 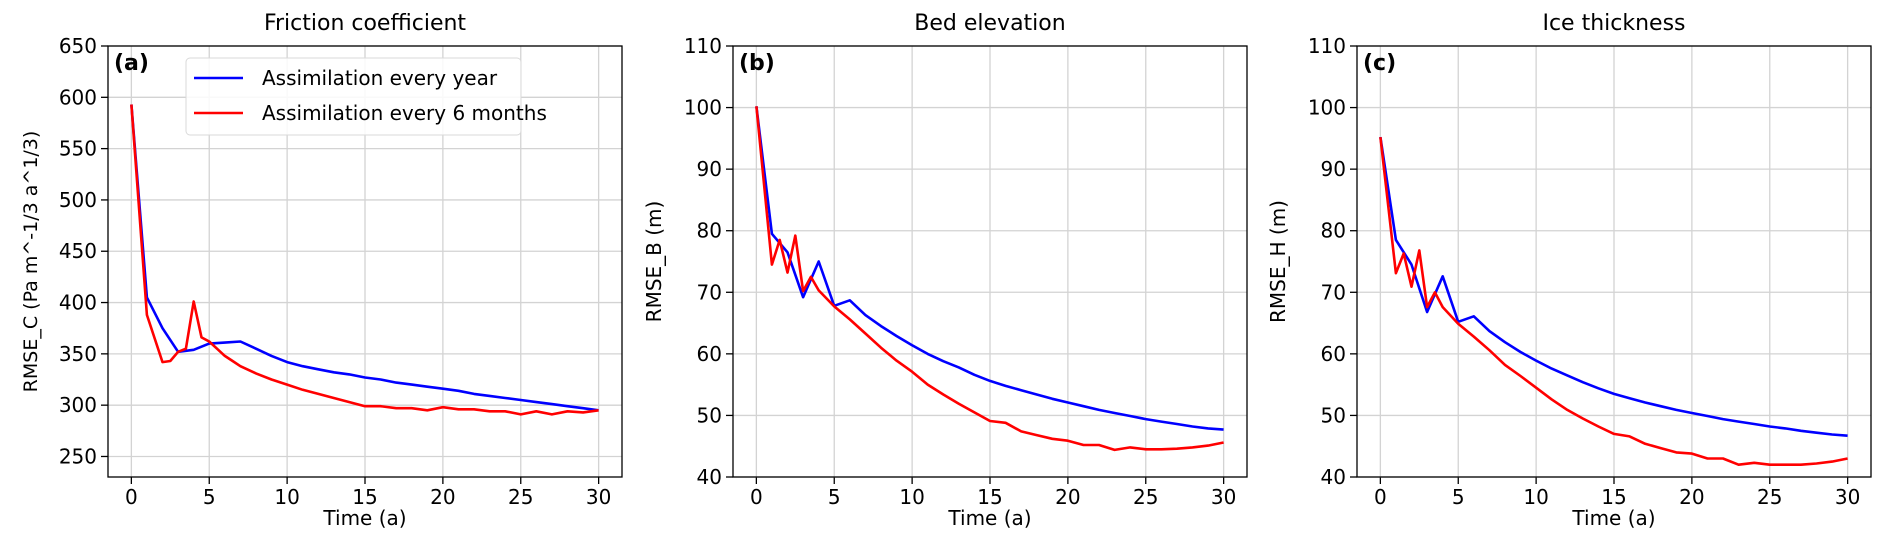 I want to click on y-tick-label: 500, so click(x=78, y=200).